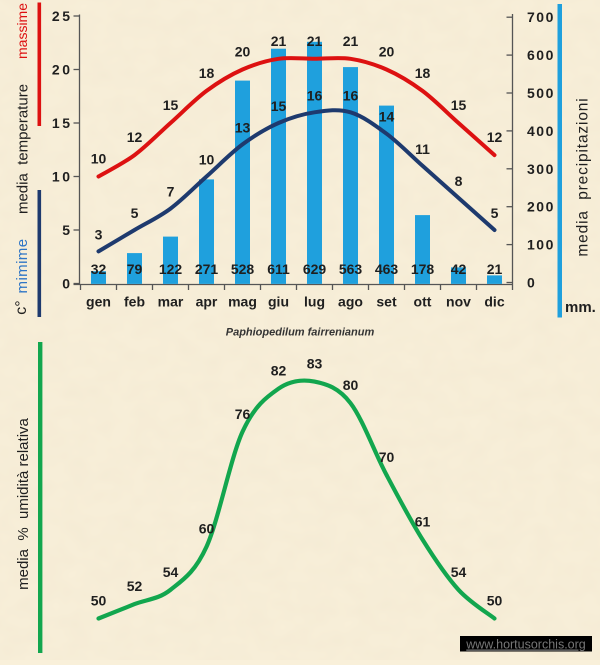  I want to click on svg-text: massime, so click(22, 31).